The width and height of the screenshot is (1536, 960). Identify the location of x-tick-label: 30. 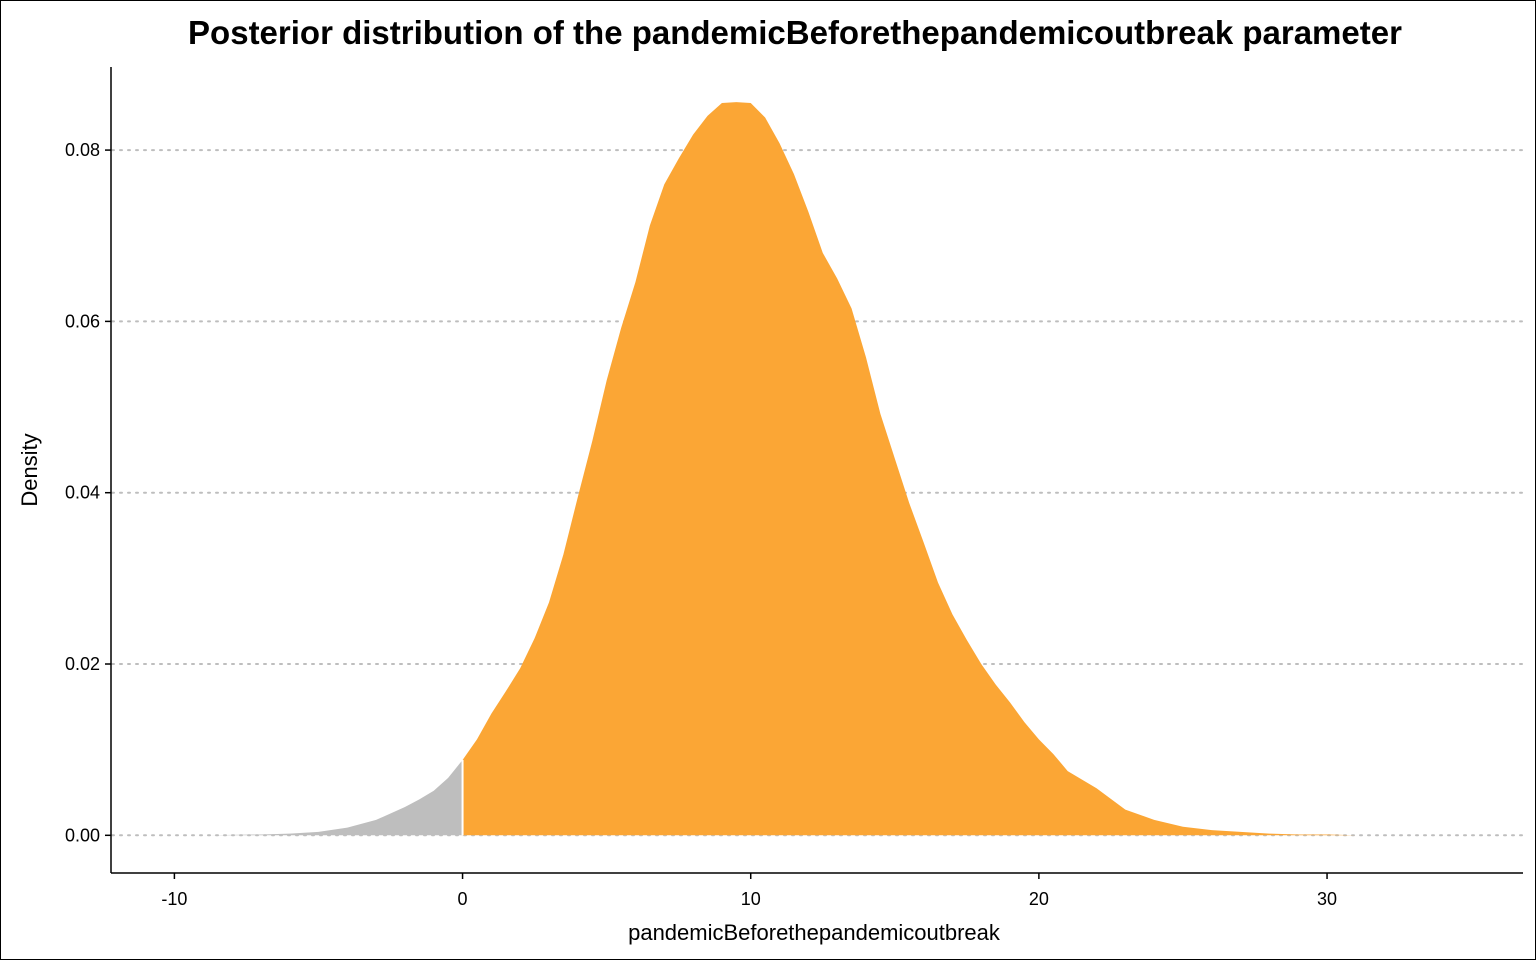
(1327, 899).